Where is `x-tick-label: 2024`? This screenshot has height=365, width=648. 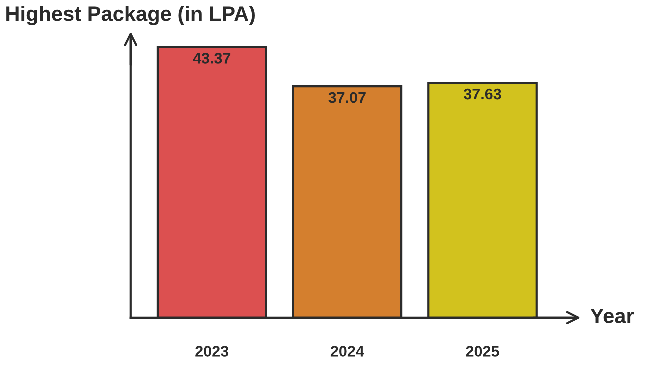 x-tick-label: 2024 is located at coordinates (347, 351).